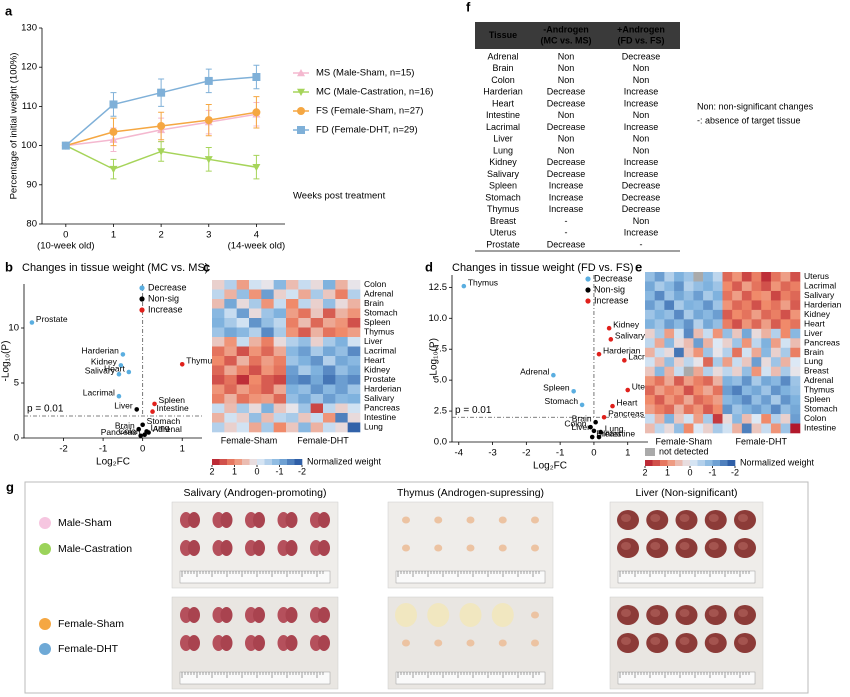 This screenshot has width=850, height=697. I want to click on x-tick-label: 1, so click(182, 449).